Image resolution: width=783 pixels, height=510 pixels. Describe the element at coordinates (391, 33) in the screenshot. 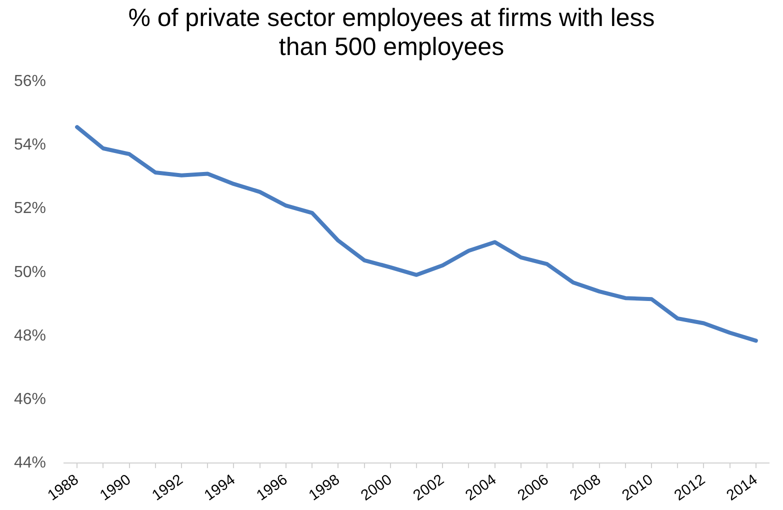

I see `chart-title: % of private sector employees at firms with less than 500 employees` at that location.